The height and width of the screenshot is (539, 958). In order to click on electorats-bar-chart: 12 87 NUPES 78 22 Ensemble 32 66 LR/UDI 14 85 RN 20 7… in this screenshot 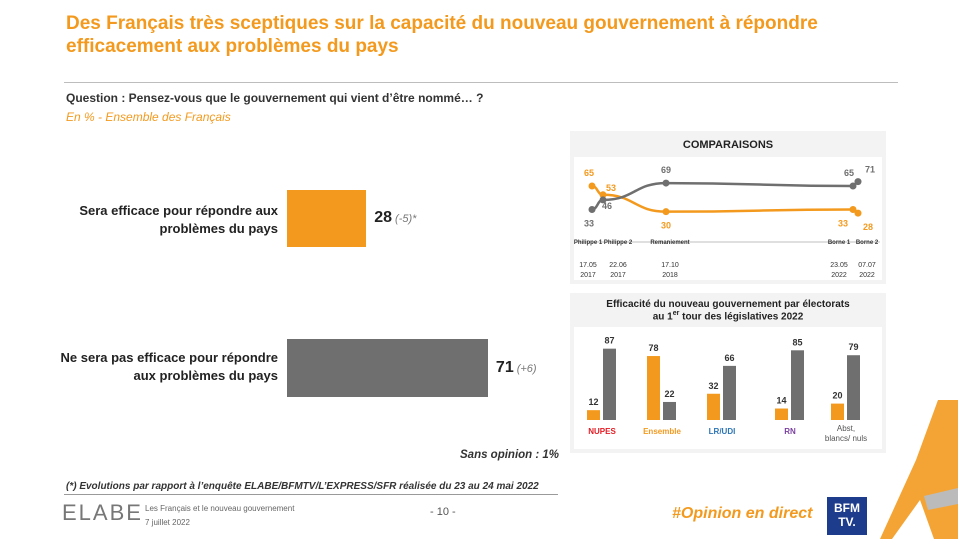, I will do `click(727, 389)`.